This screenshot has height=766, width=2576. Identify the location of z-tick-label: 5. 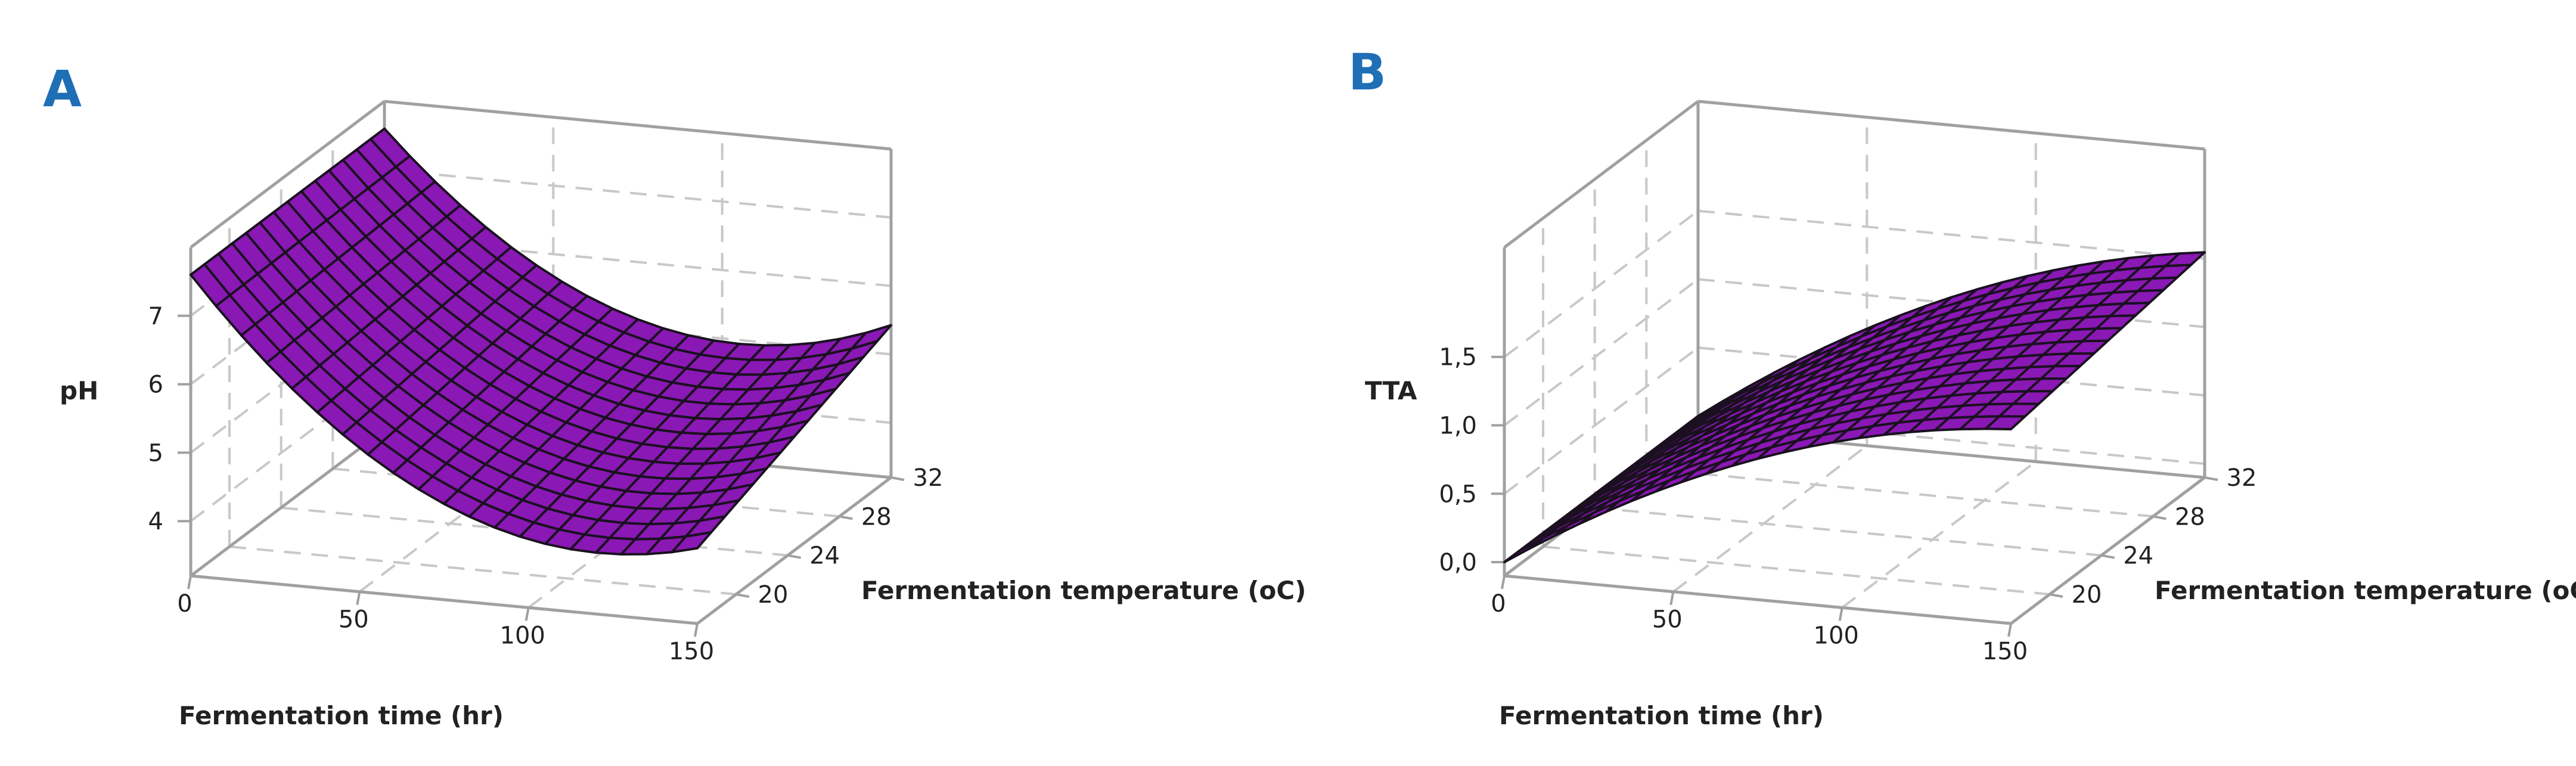
(155, 453).